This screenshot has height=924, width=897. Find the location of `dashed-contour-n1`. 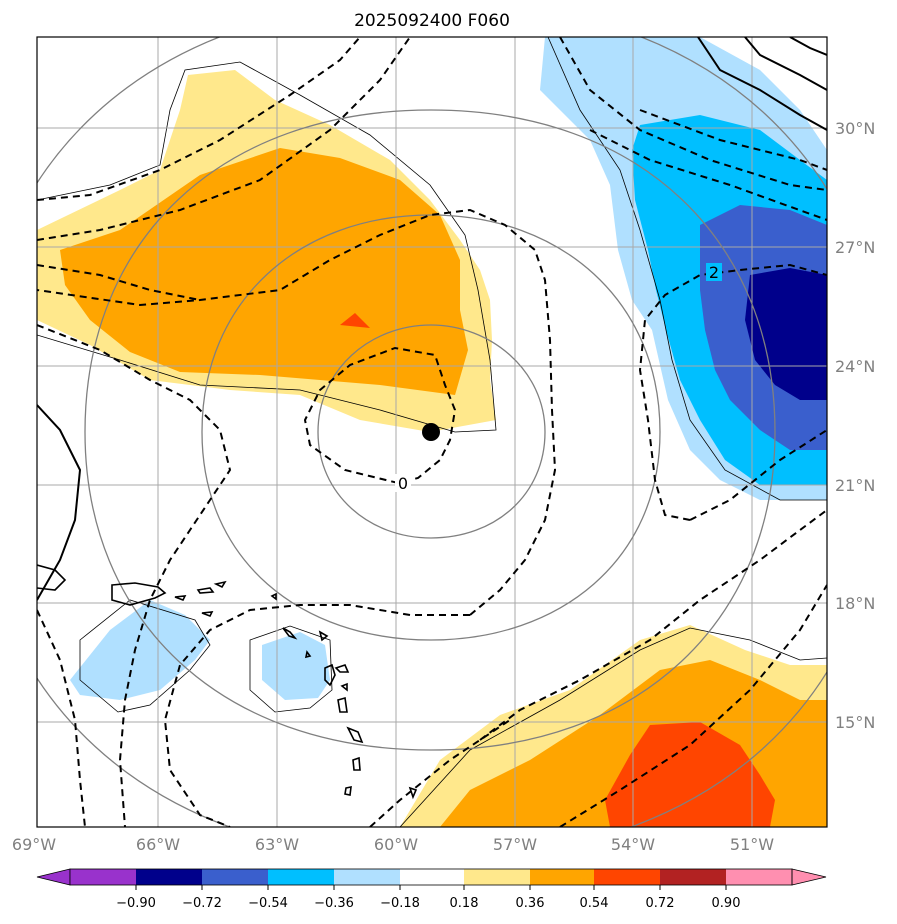

dashed-contour-n1 is located at coordinates (224, 139).